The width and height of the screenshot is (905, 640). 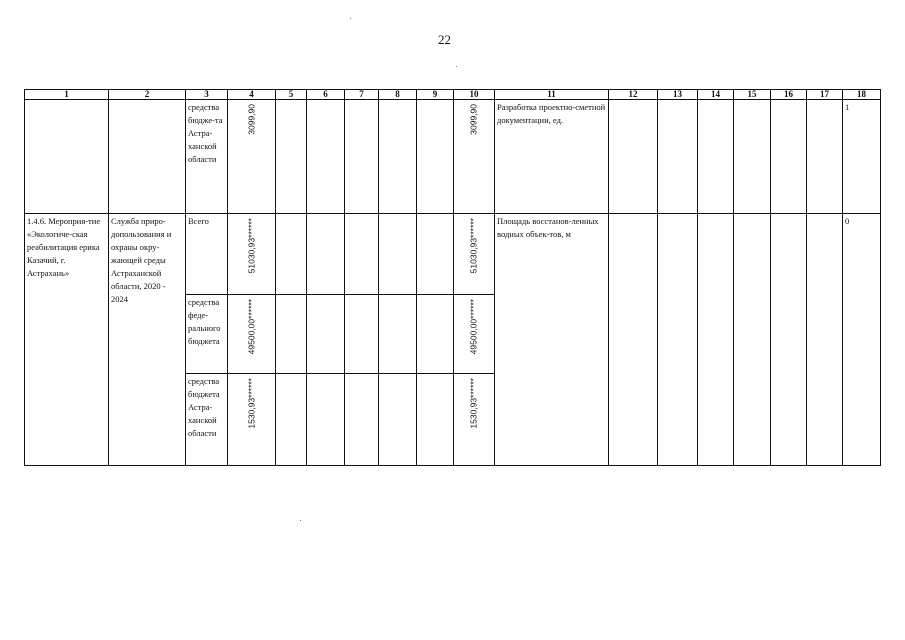 What do you see at coordinates (66, 94) in the screenshot?
I see `header-cell: 1` at bounding box center [66, 94].